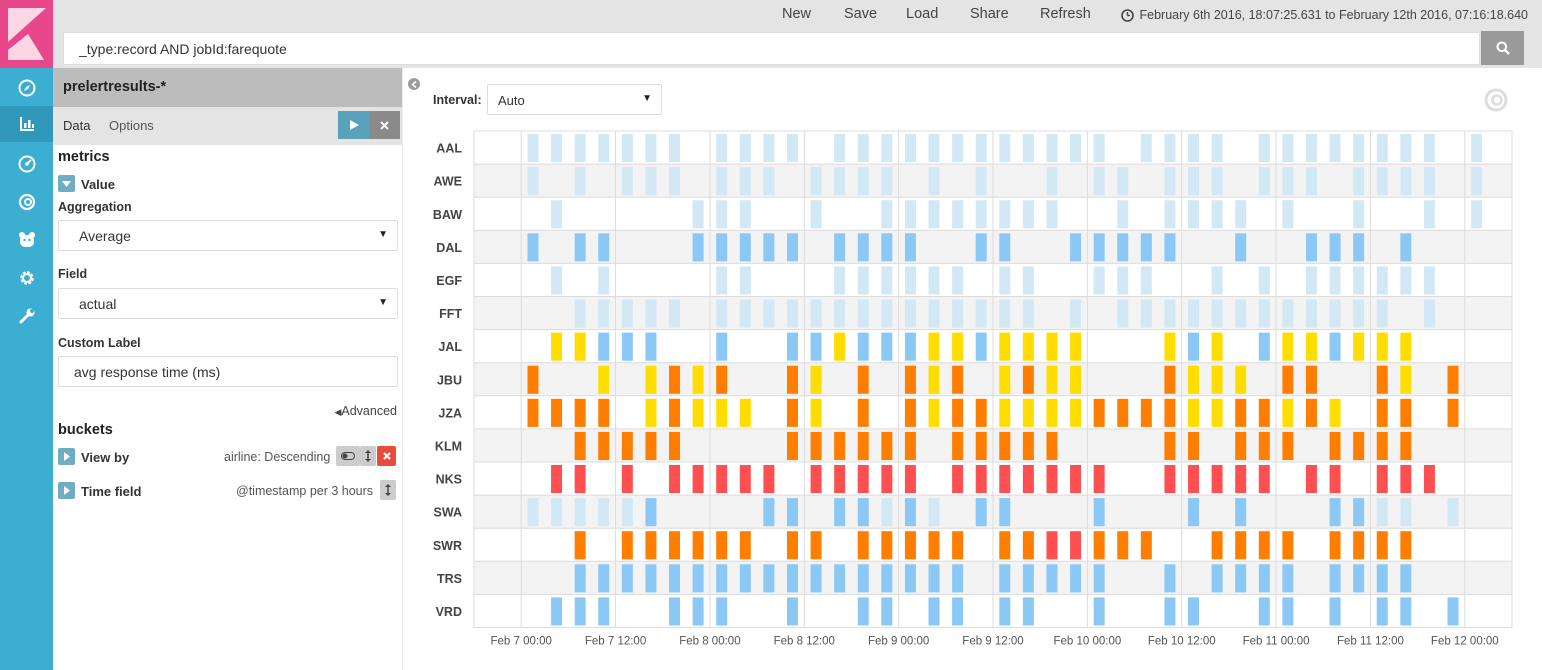 This screenshot has height=670, width=1542. I want to click on row-label: KLM, so click(448, 446).